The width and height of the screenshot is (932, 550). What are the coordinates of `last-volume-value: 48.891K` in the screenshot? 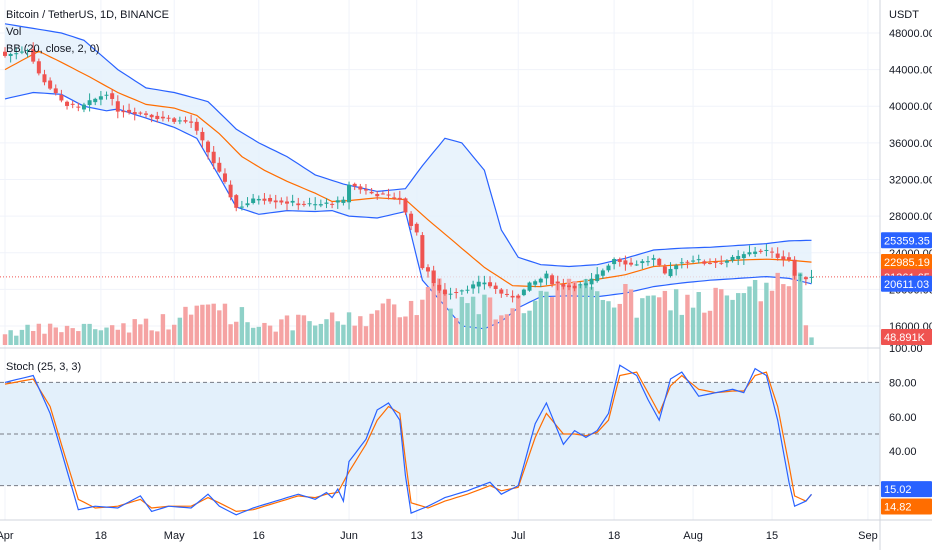 It's located at (905, 338).